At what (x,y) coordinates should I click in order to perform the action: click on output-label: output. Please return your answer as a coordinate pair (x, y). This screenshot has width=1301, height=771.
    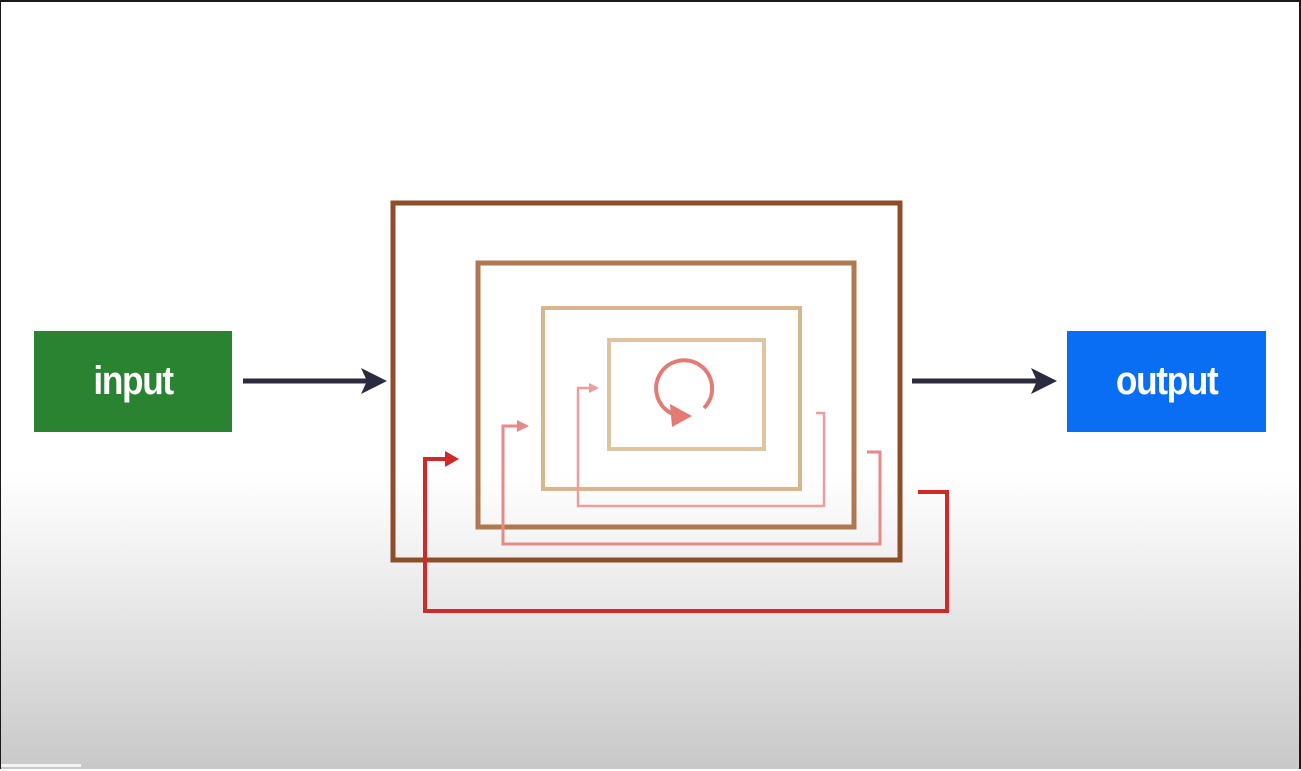
    Looking at the image, I should click on (1167, 381).